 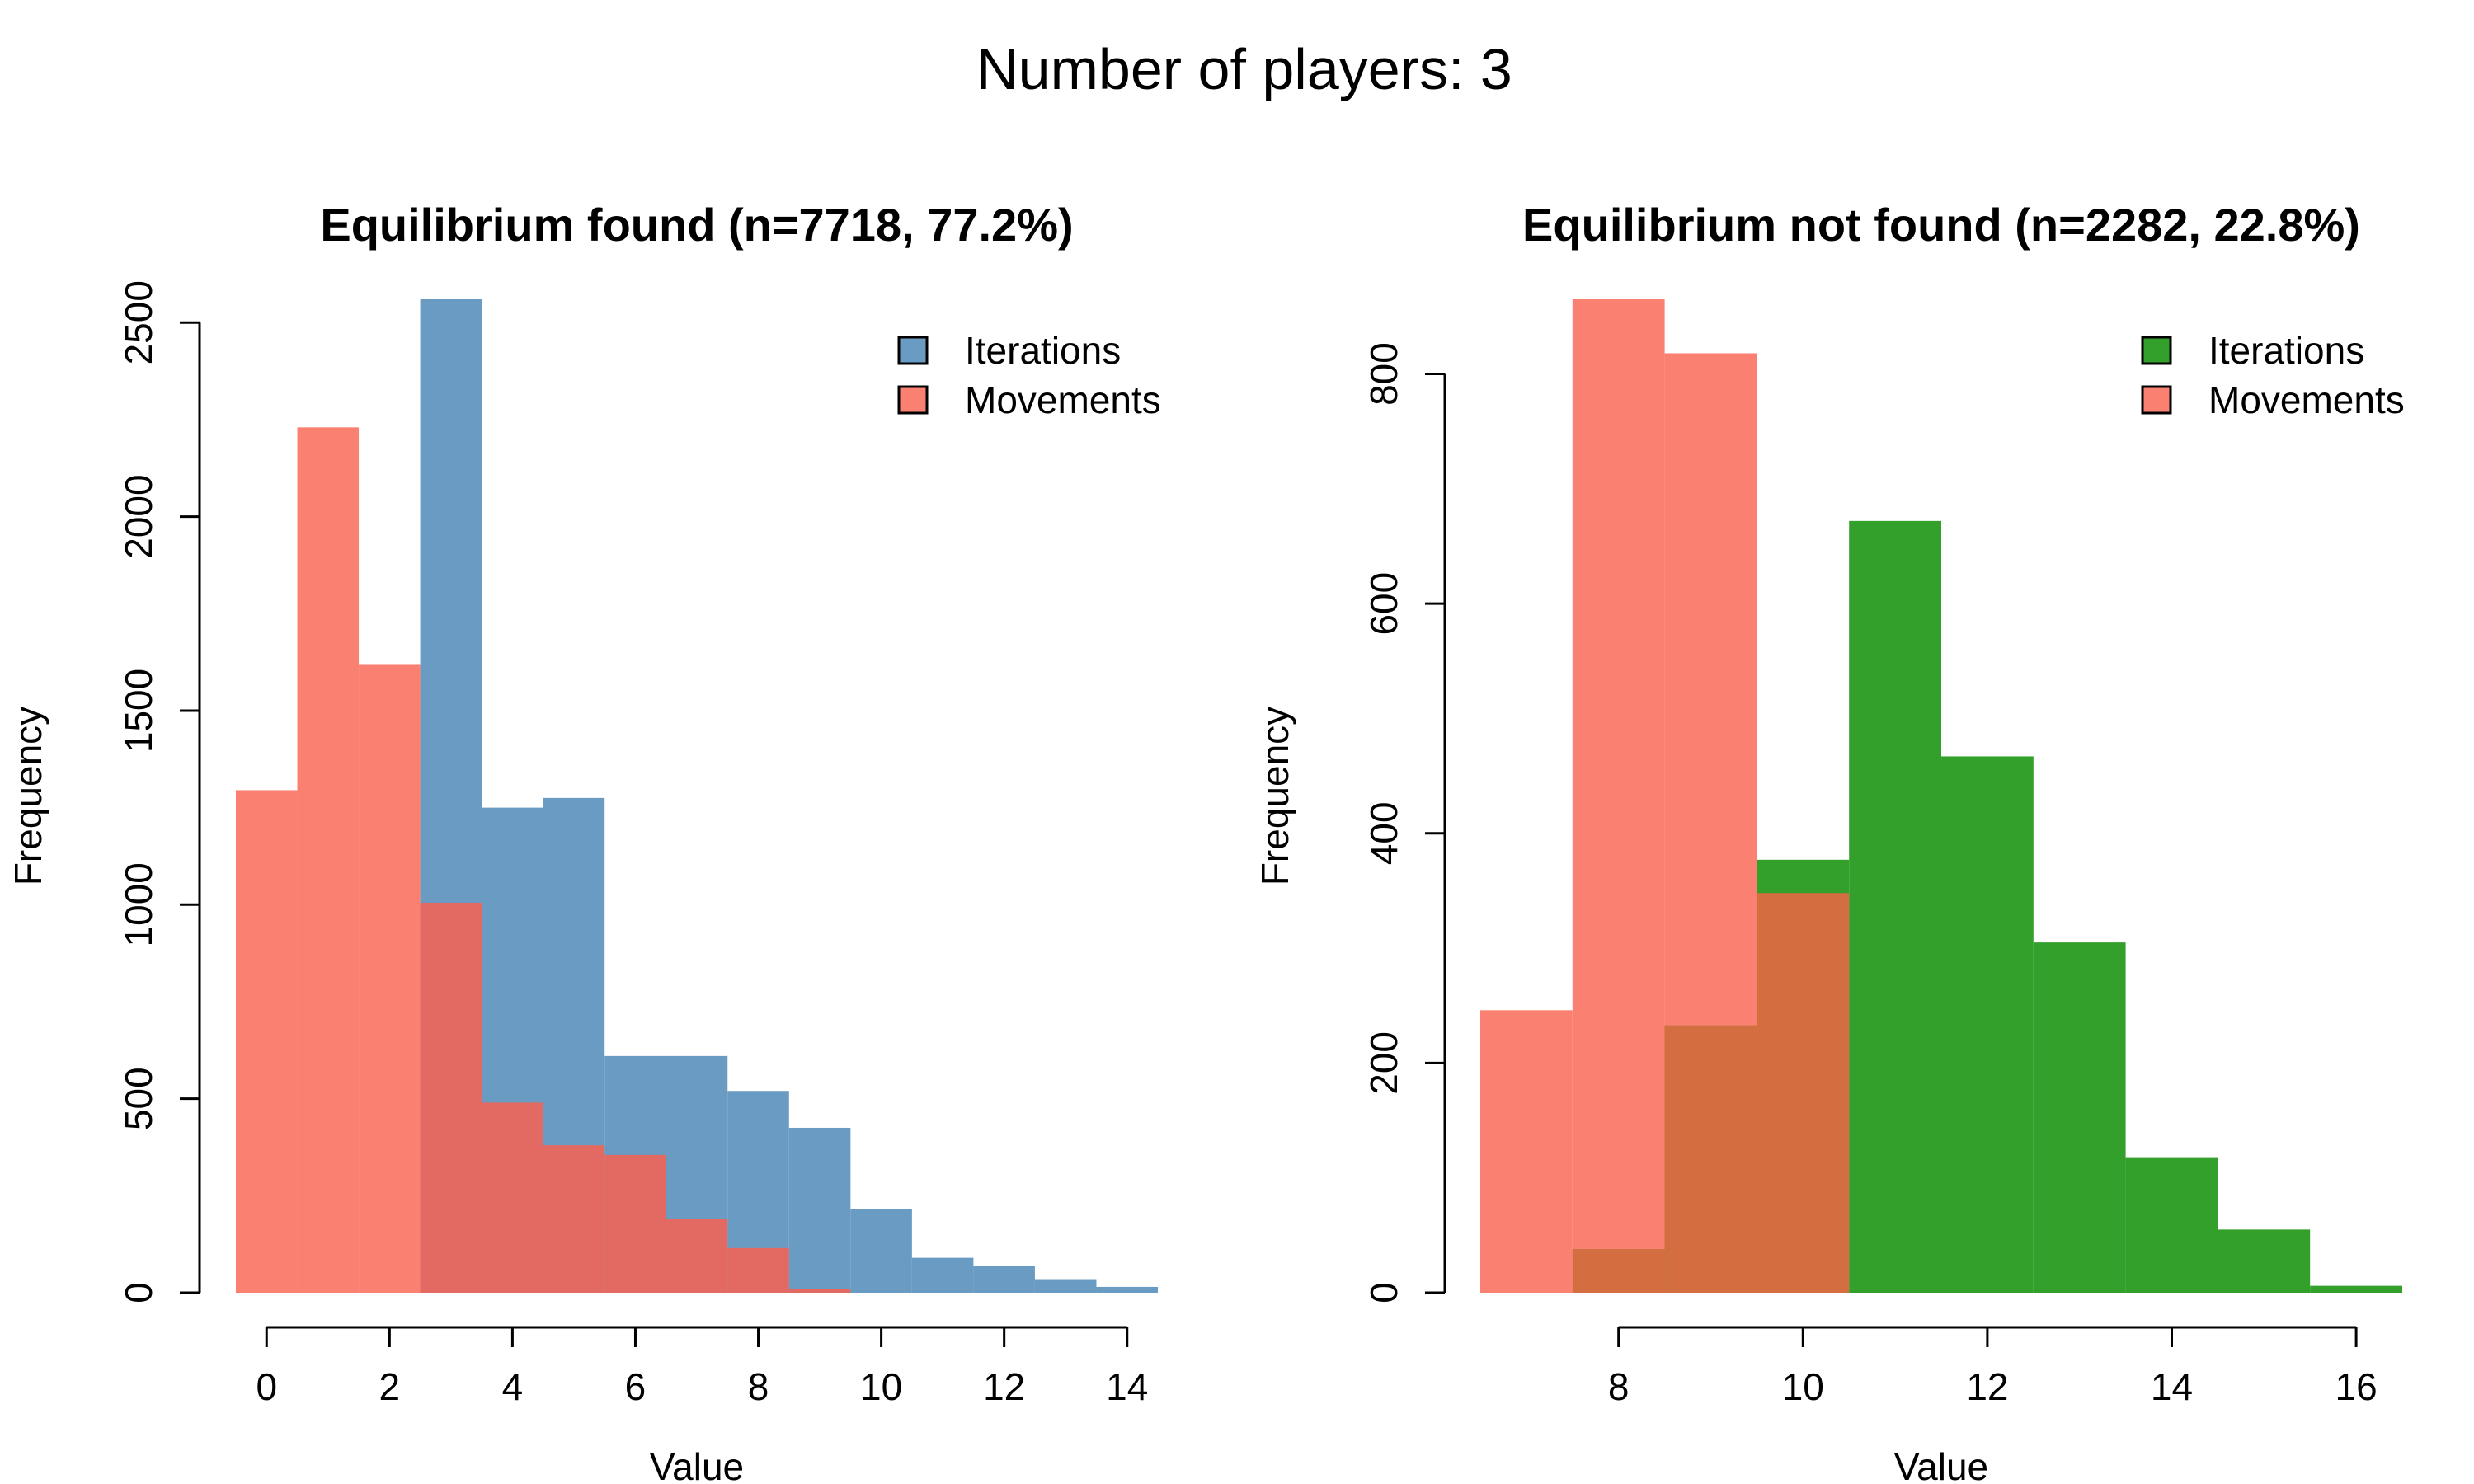 I want to click on x-tick-label: 4, so click(x=513, y=1386).